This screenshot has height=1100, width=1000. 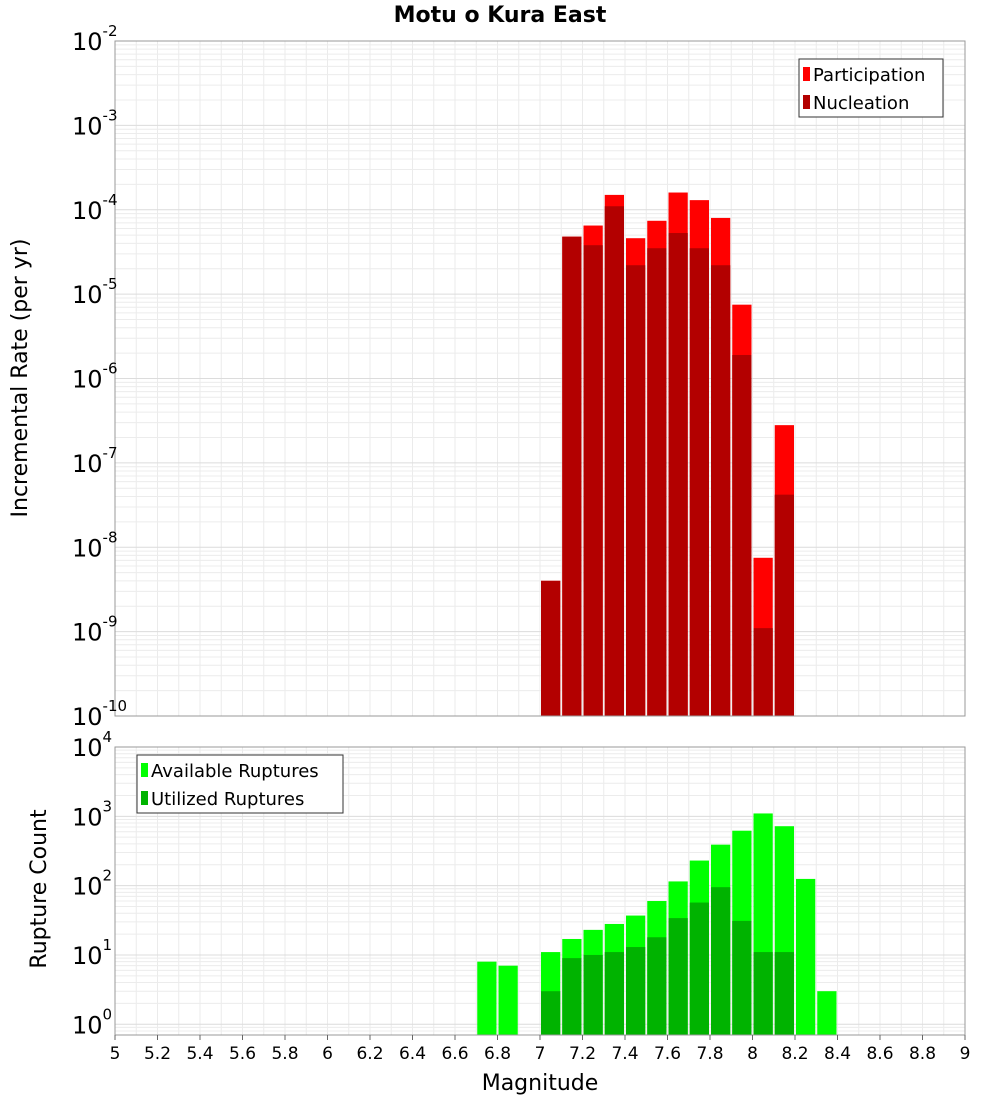 I want to click on top-y-tick-label: 10⁻⁴, so click(x=95, y=208).